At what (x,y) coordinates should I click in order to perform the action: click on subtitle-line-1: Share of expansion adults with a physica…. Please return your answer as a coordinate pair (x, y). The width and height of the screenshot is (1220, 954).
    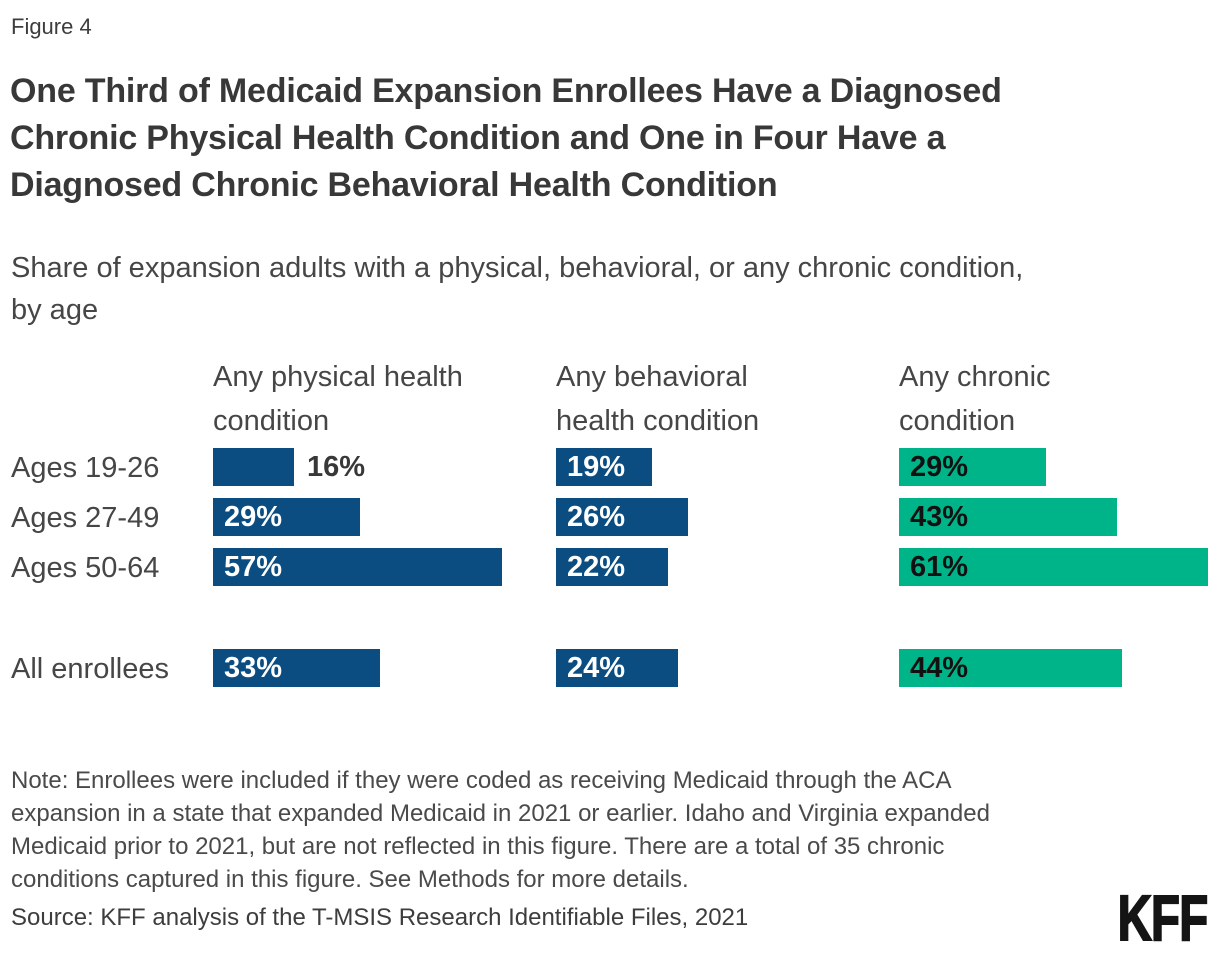
    Looking at the image, I should click on (517, 268).